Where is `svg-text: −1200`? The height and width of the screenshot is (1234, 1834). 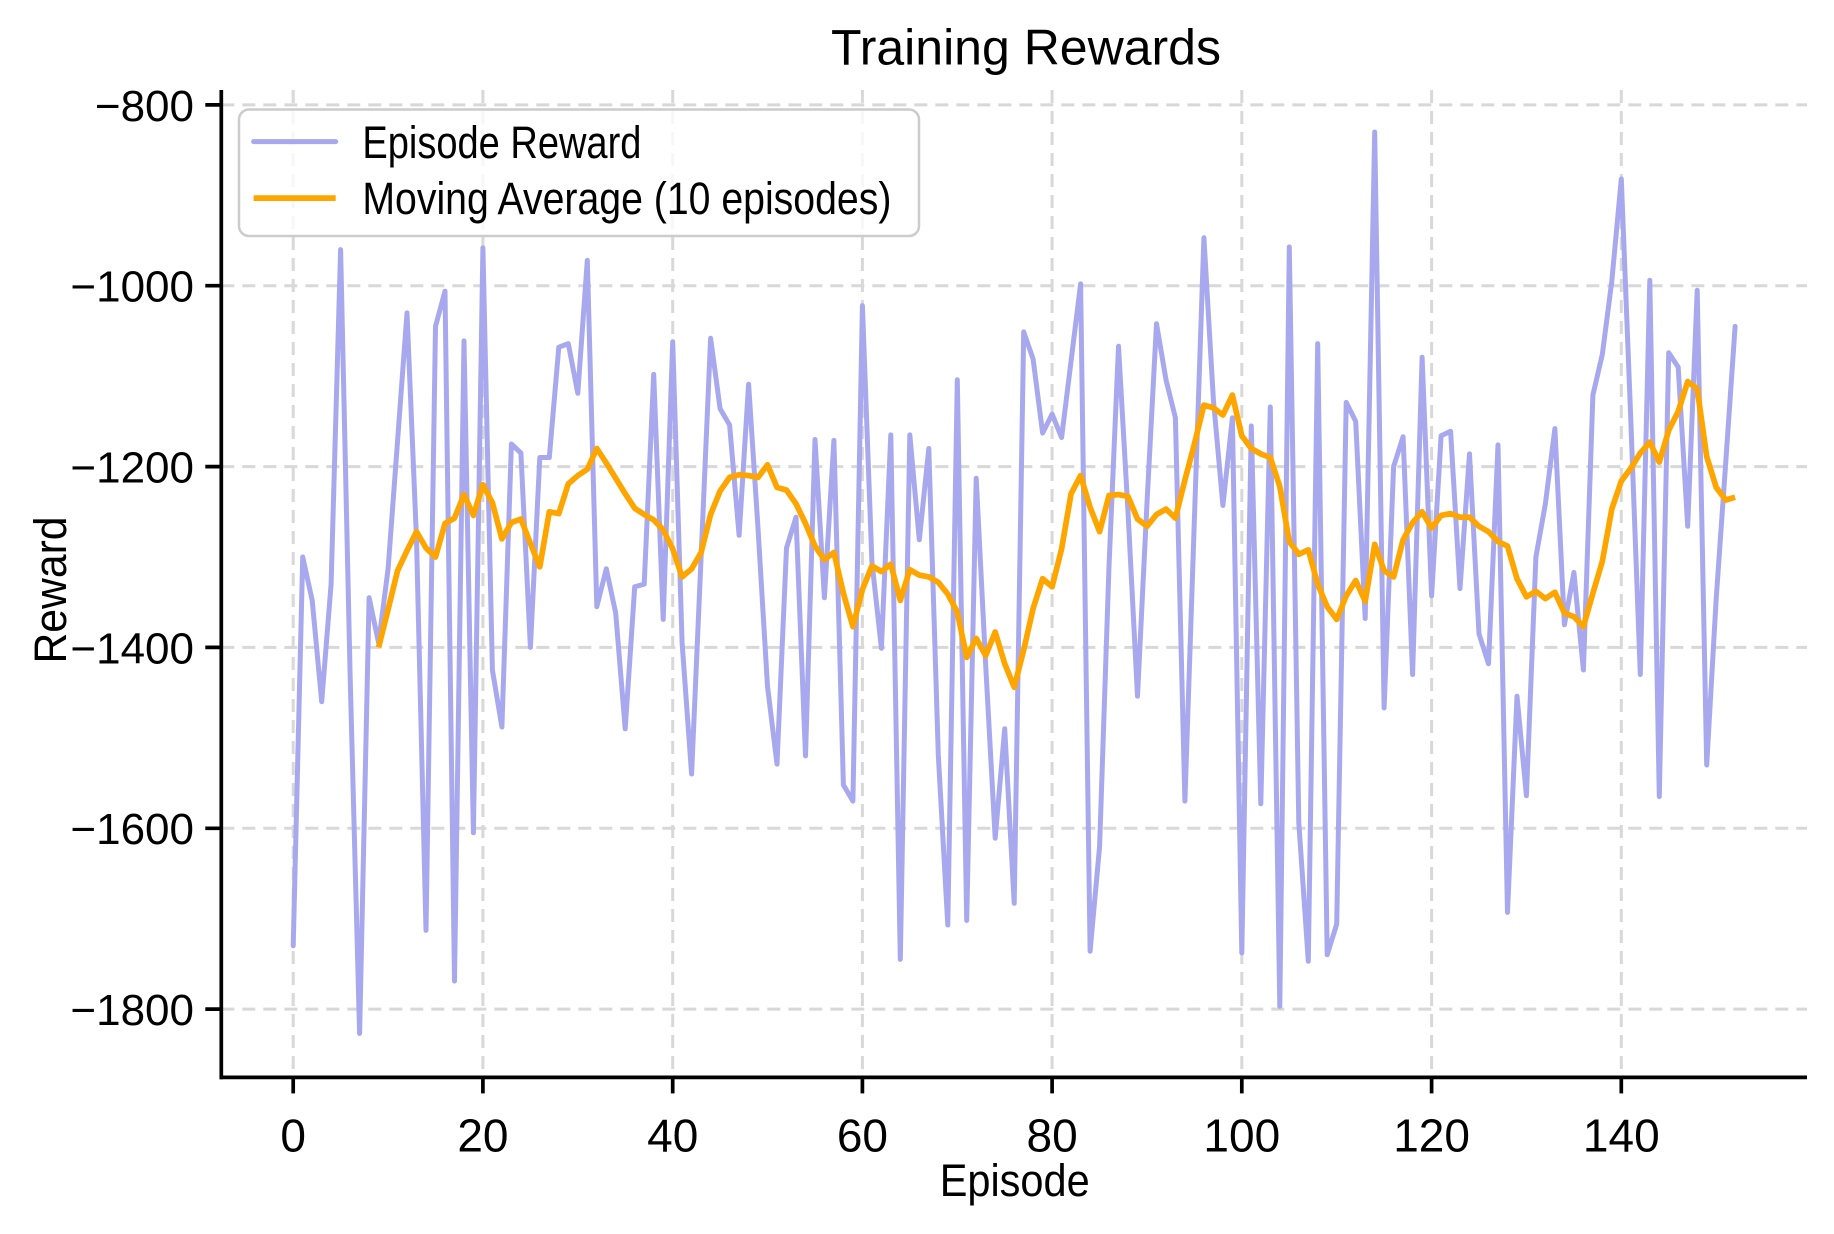 svg-text: −1200 is located at coordinates (132, 468).